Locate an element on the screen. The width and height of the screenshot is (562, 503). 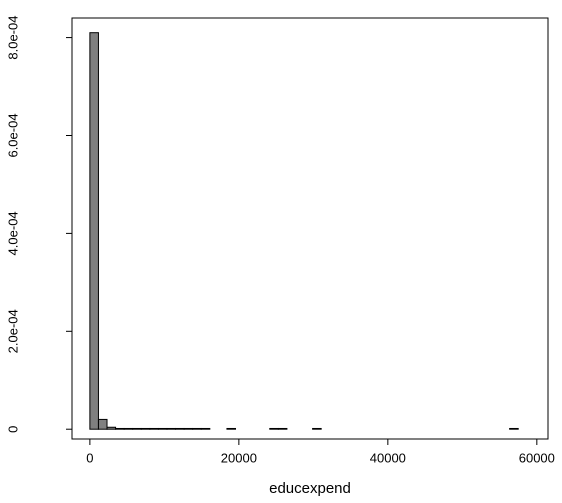
y-tick-label: 0 is located at coordinates (12, 429).